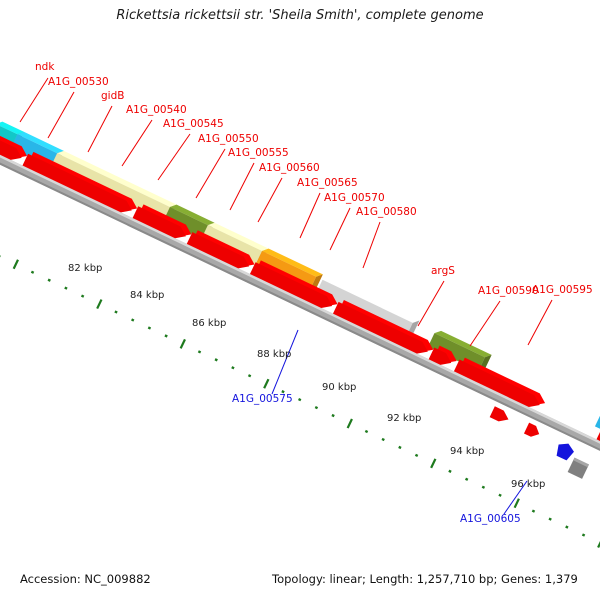  What do you see at coordinates (117, 179) in the screenshot?
I see `block-khaki-1-top` at bounding box center [117, 179].